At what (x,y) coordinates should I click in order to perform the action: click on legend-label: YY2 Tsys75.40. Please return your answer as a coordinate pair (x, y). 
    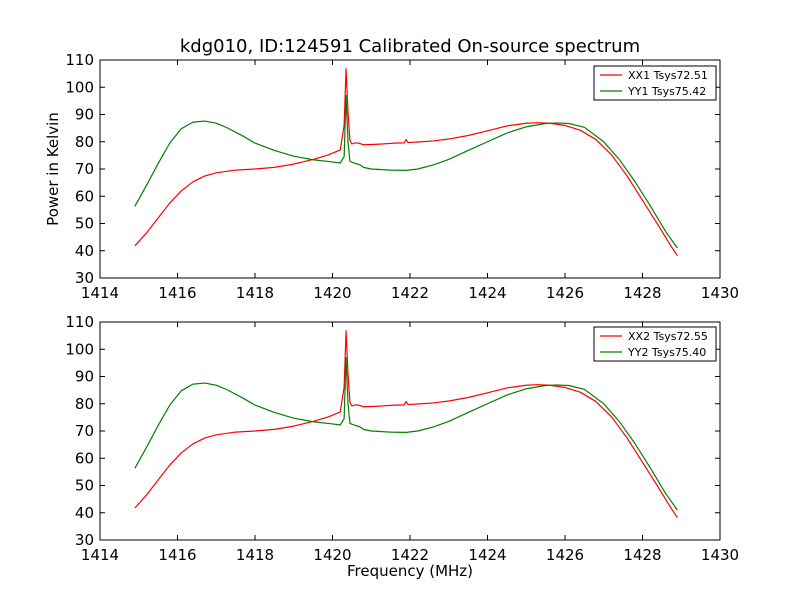
    Looking at the image, I should click on (666, 352).